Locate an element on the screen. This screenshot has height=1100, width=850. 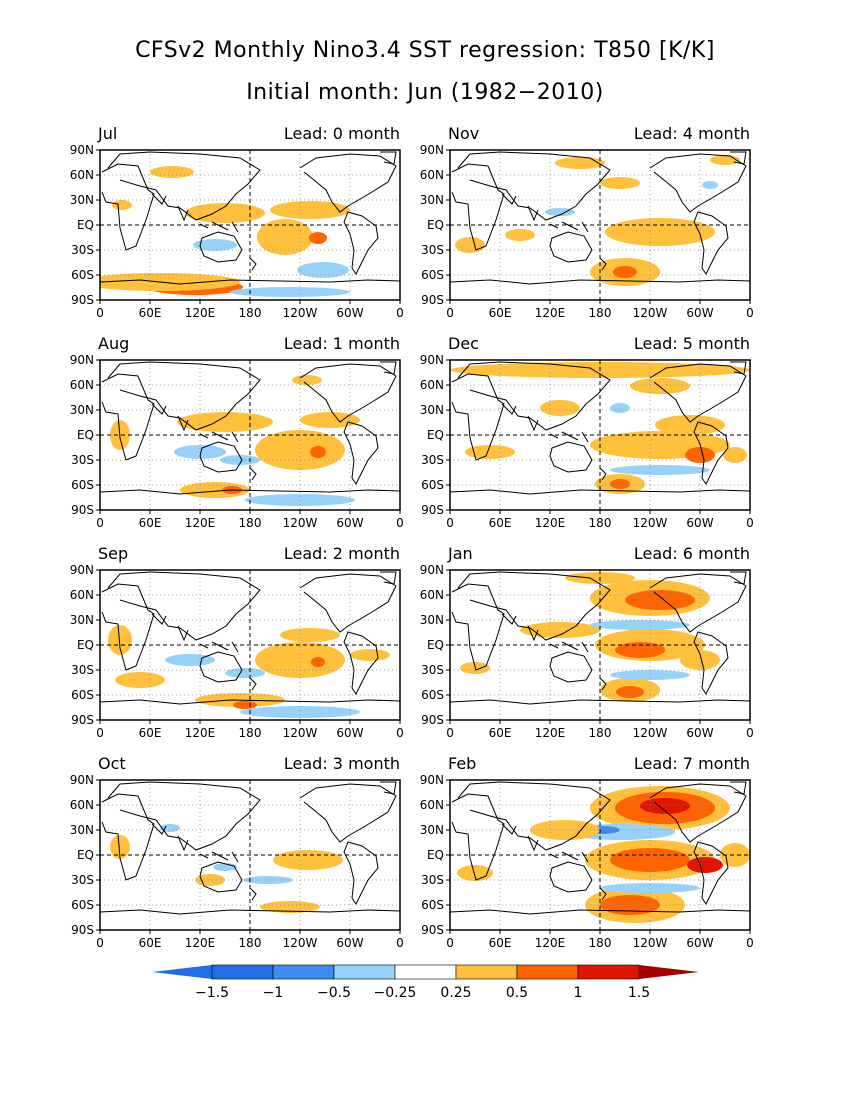
x-tick-label: 60W is located at coordinates (699, 733).